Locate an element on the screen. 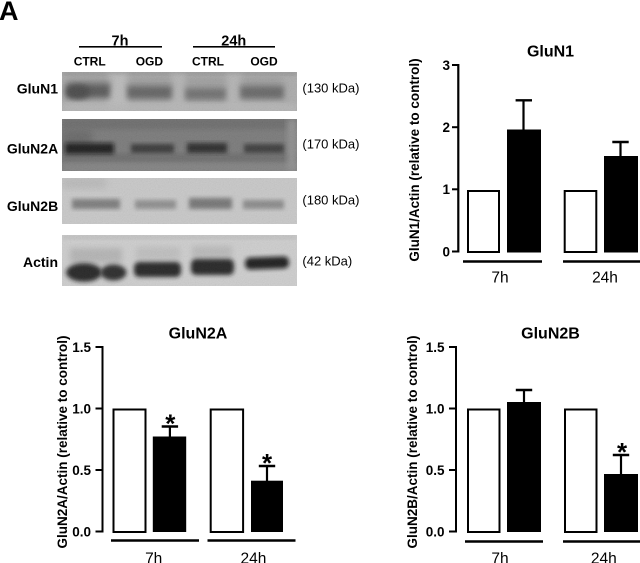 This screenshot has width=640, height=563. svg-text: Actin is located at coordinates (40, 262).